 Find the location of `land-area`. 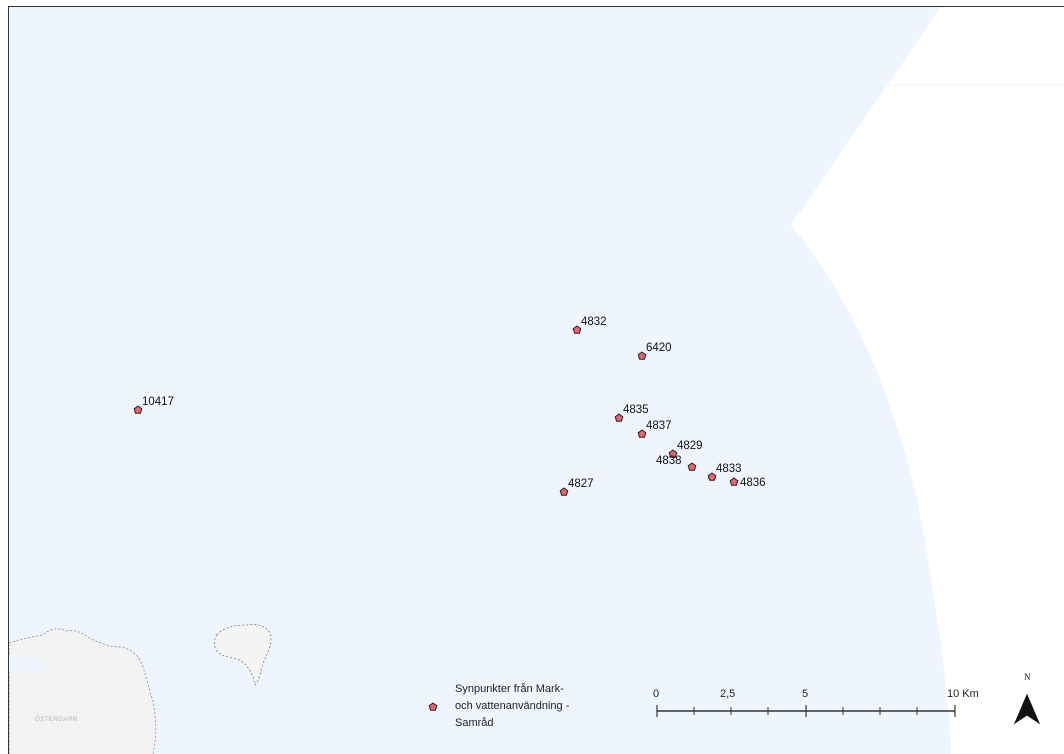

land-area is located at coordinates (83, 691).